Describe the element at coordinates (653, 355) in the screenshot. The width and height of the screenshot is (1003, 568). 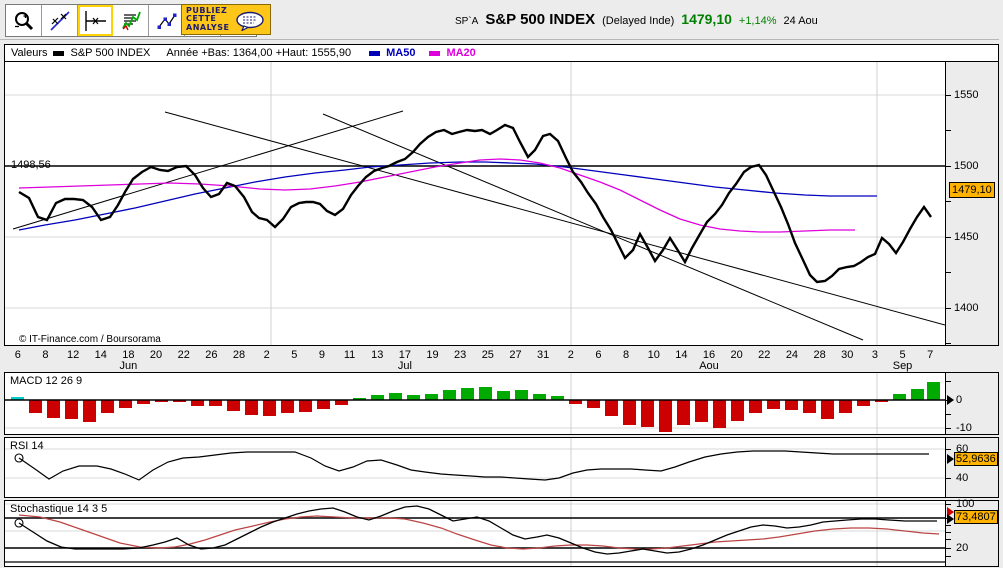
I see `date-tick-label: 10` at that location.